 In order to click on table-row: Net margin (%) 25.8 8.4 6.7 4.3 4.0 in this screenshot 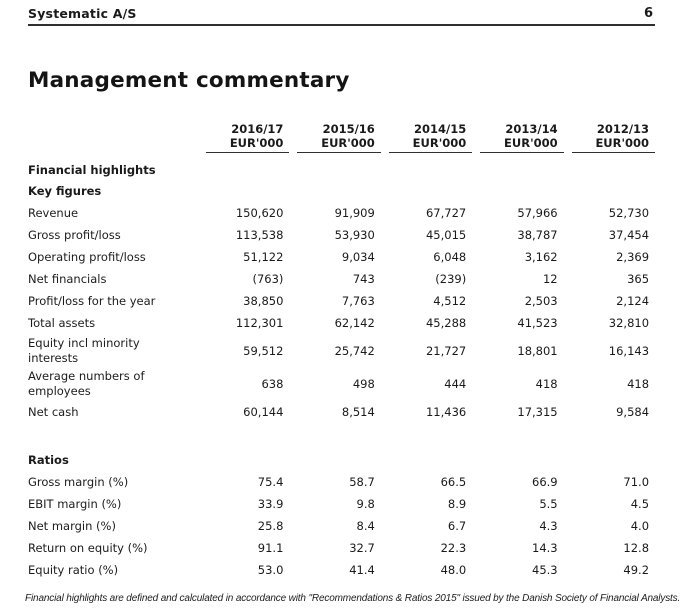, I will do `click(341, 526)`.